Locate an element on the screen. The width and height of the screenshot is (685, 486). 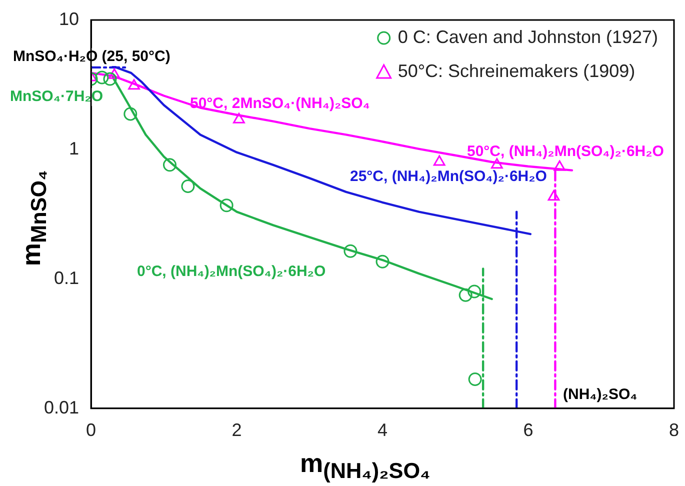
legend-label: 50°C: Schreinemakers (1909) is located at coordinates (517, 70).